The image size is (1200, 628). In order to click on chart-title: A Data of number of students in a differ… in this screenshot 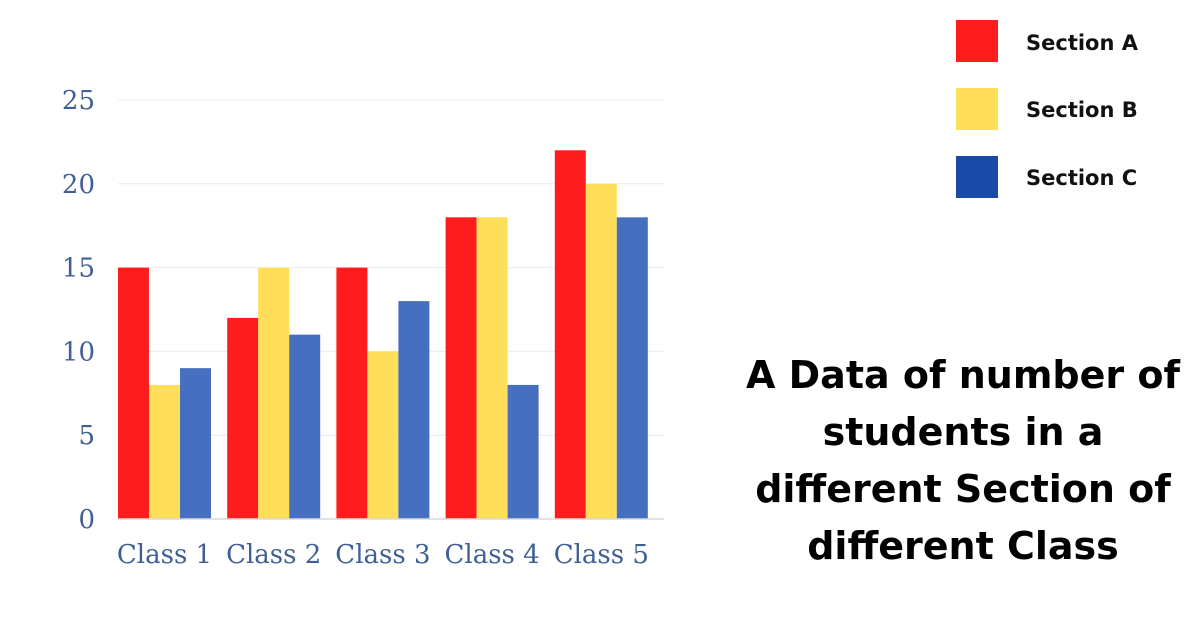, I will do `click(963, 460)`.